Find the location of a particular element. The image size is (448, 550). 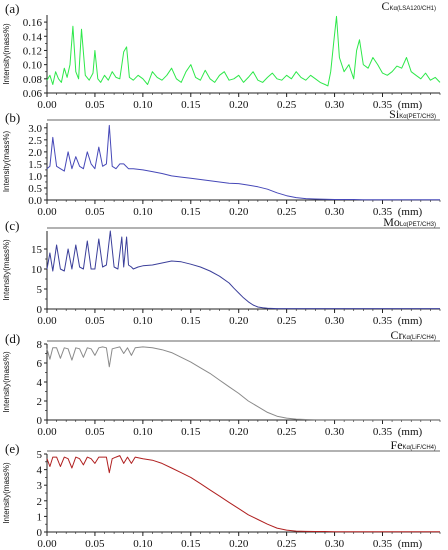

element-line-label: SiKα(PET/CH3) is located at coordinates (412, 114).